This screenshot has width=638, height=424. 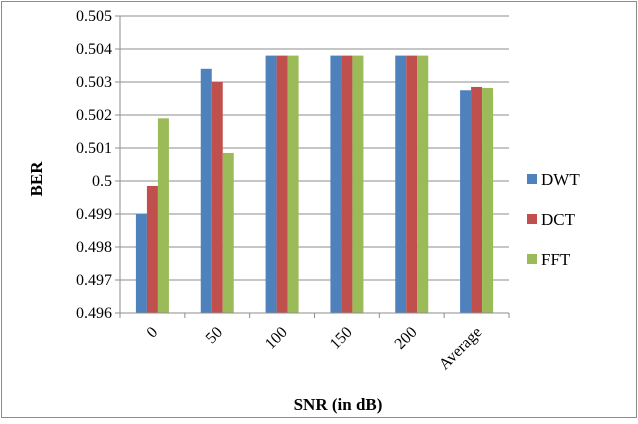 I want to click on y-tick-label: 0.504, so click(x=94, y=49).